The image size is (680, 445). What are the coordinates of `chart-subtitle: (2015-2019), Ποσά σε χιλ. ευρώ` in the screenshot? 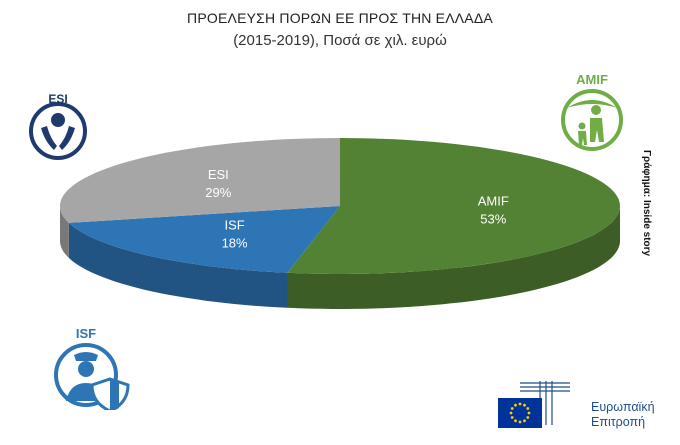 It's located at (340, 40).